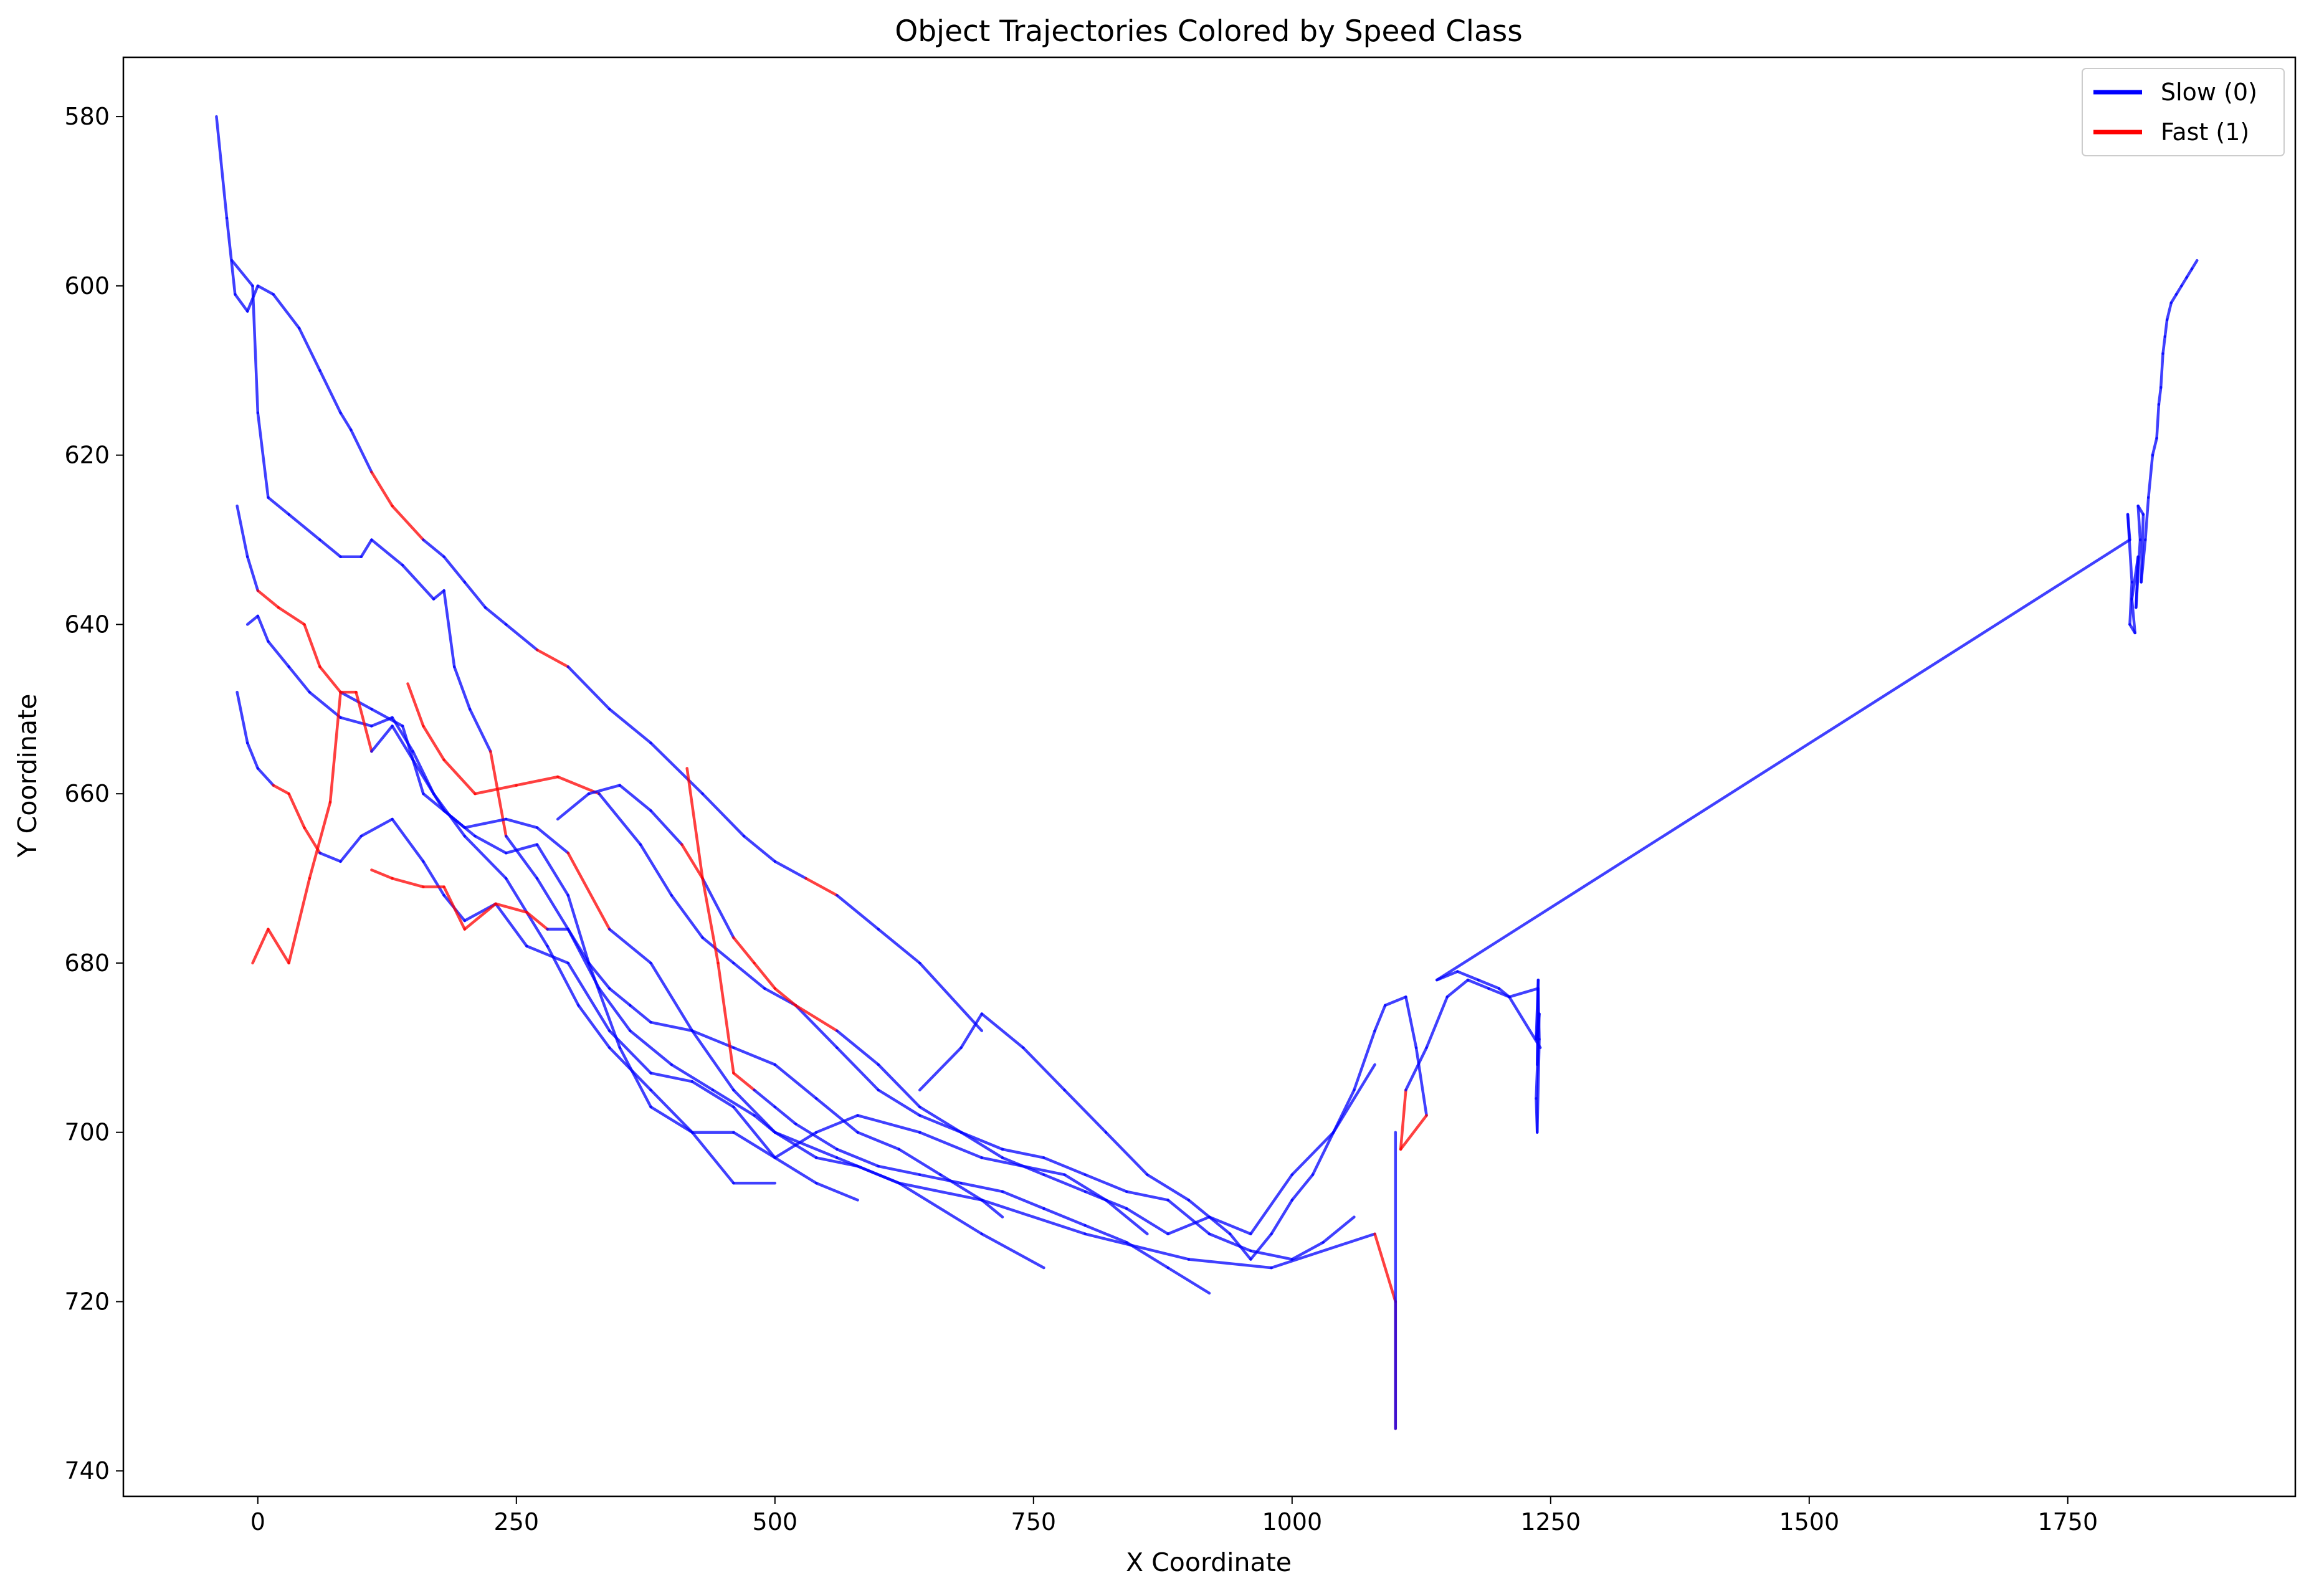 The image size is (2314, 1596). What do you see at coordinates (87, 1133) in the screenshot?
I see `y-tick-label: 700` at bounding box center [87, 1133].